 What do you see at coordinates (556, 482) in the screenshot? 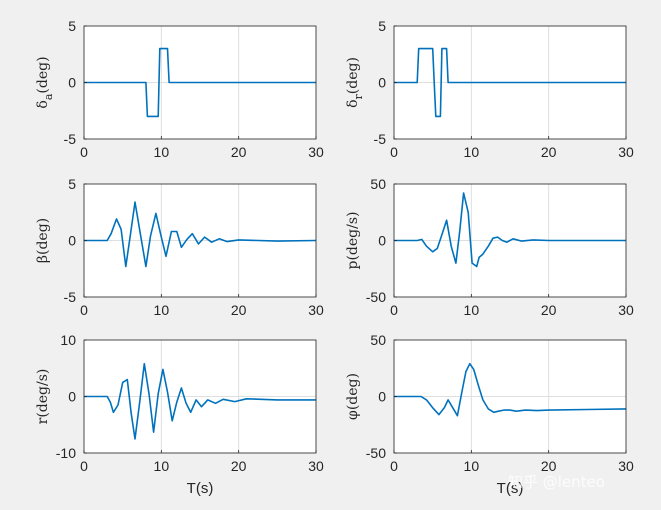
I see `watermark: 知乎 @lenteo` at bounding box center [556, 482].